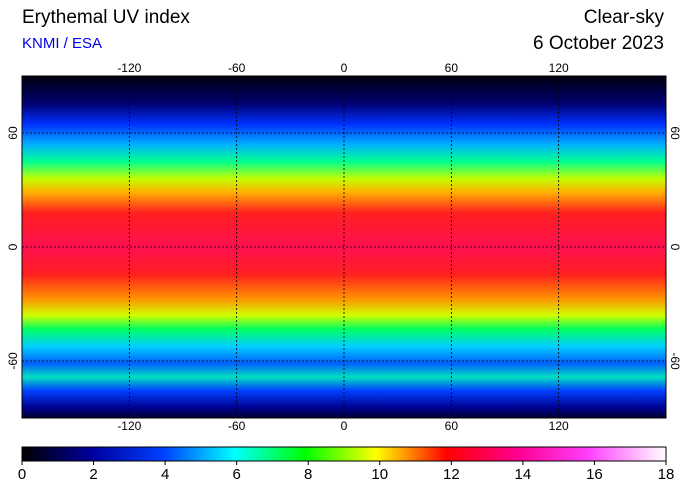 This screenshot has width=688, height=495. What do you see at coordinates (22, 474) in the screenshot?
I see `colorbar-tick-label: 0` at bounding box center [22, 474].